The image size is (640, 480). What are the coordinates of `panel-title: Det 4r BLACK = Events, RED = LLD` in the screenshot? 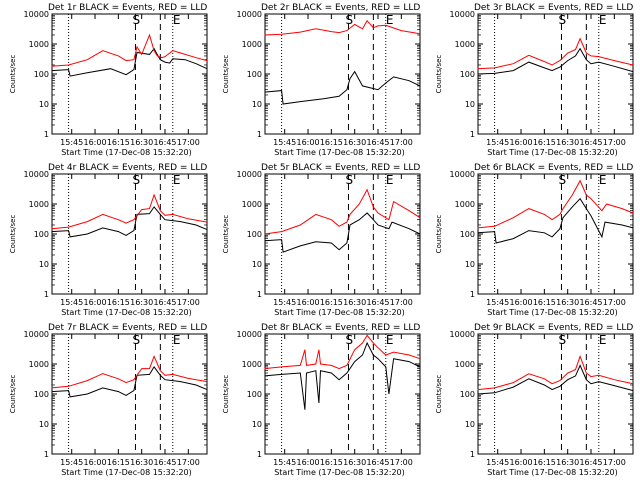 It's located at (127, 168).